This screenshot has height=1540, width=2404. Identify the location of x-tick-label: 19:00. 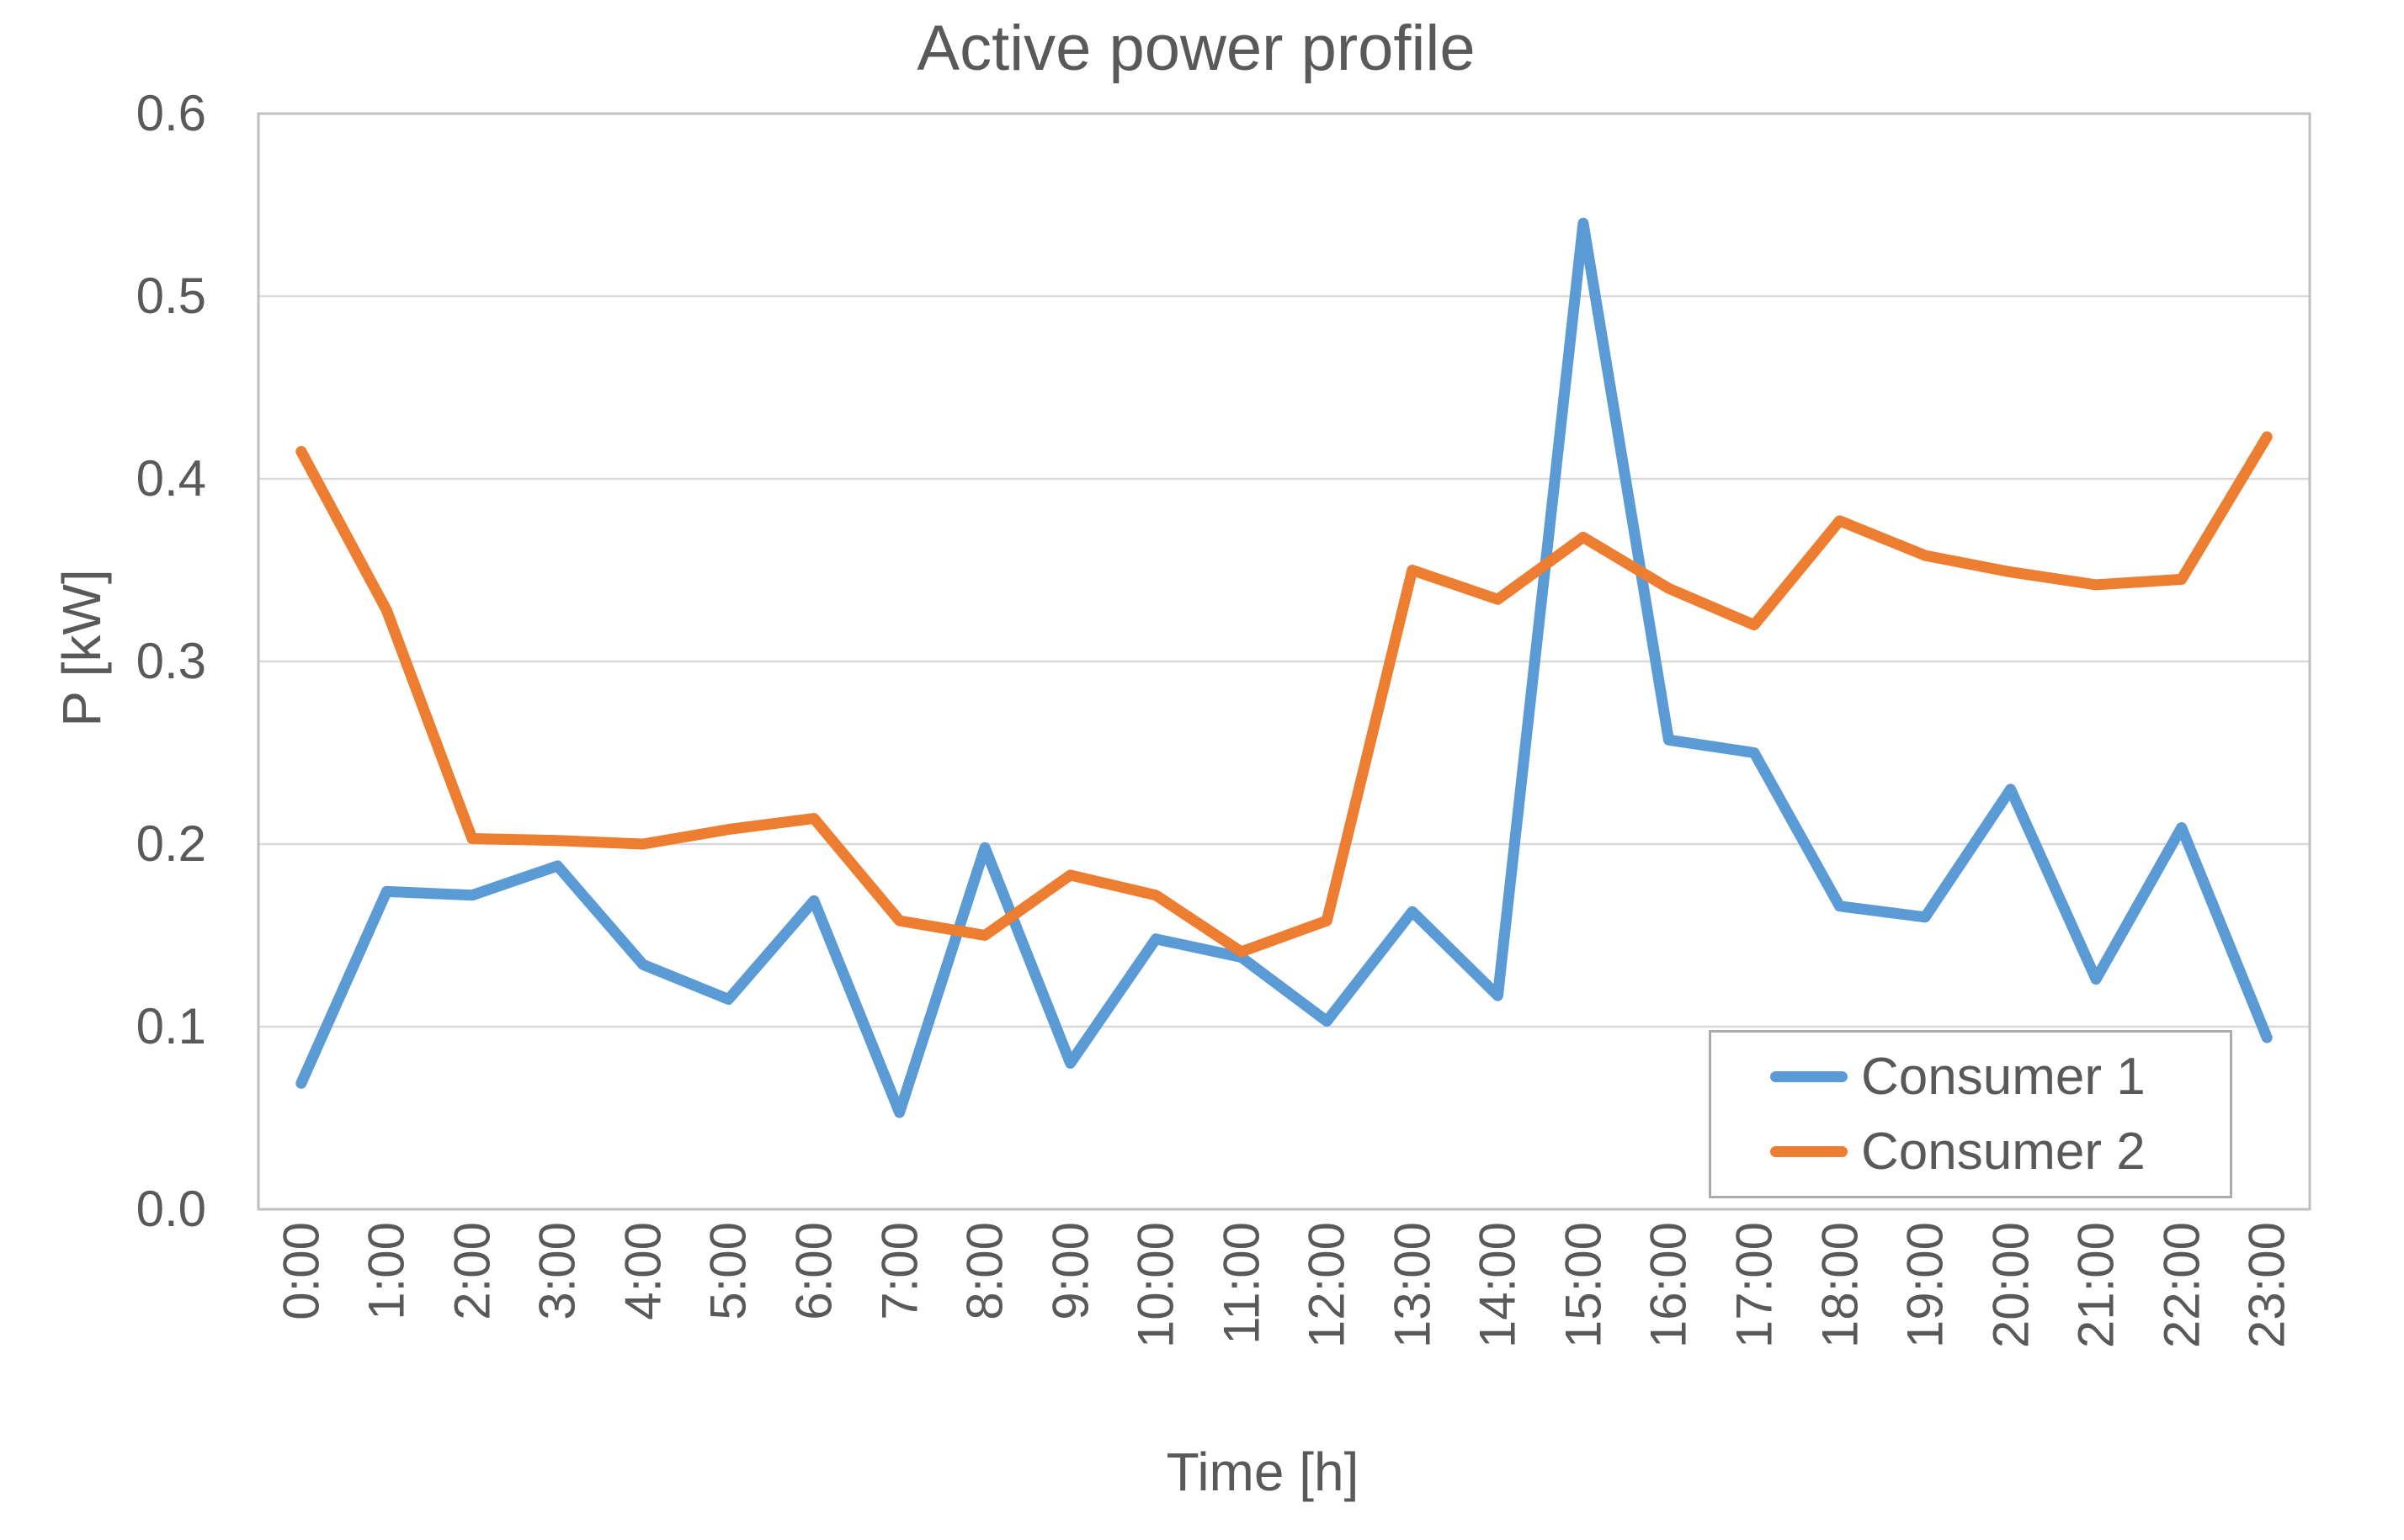
(1925, 1285).